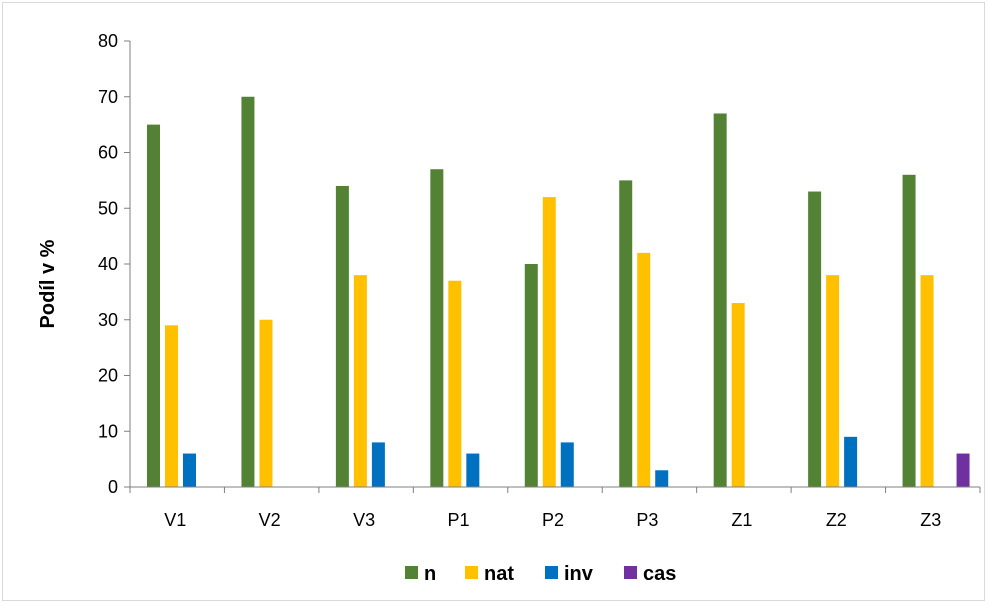 Image resolution: width=989 pixels, height=605 pixels. I want to click on bar-n-V3, so click(342, 336).